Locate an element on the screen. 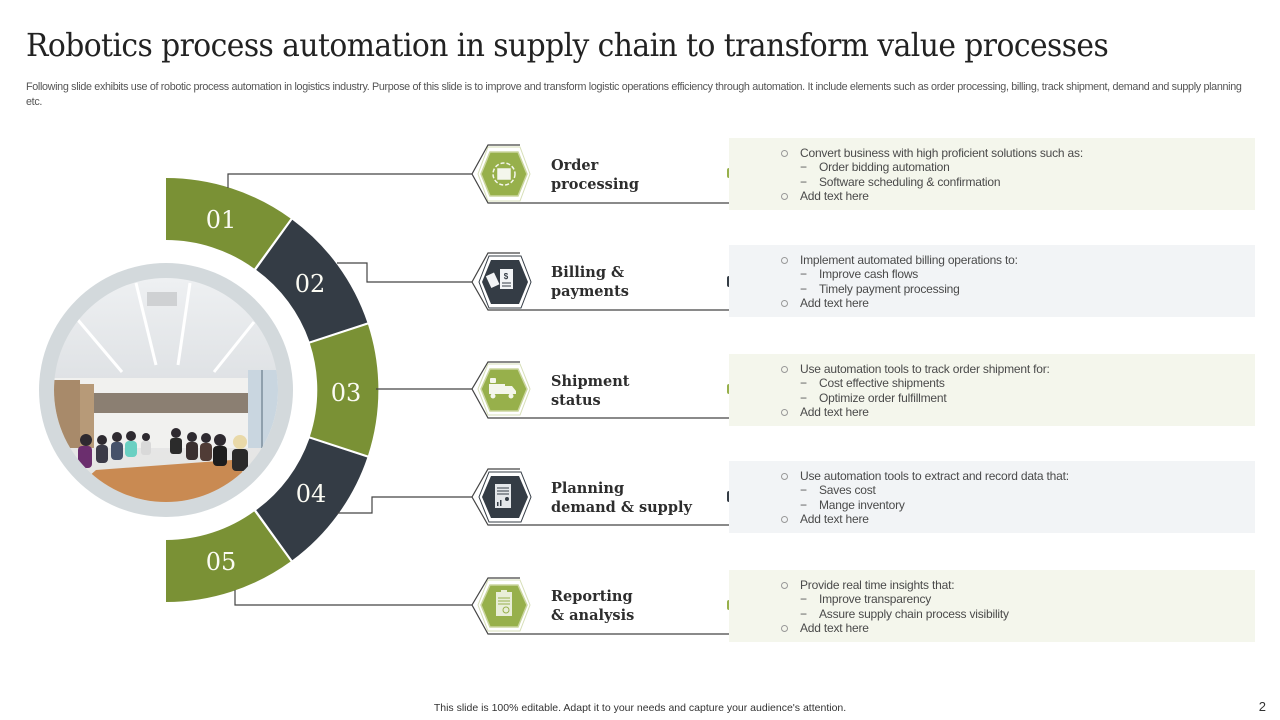 Image resolution: width=1280 pixels, height=720 pixels. sub-bullet: Optimize order fulfillment is located at coordinates (915, 398).